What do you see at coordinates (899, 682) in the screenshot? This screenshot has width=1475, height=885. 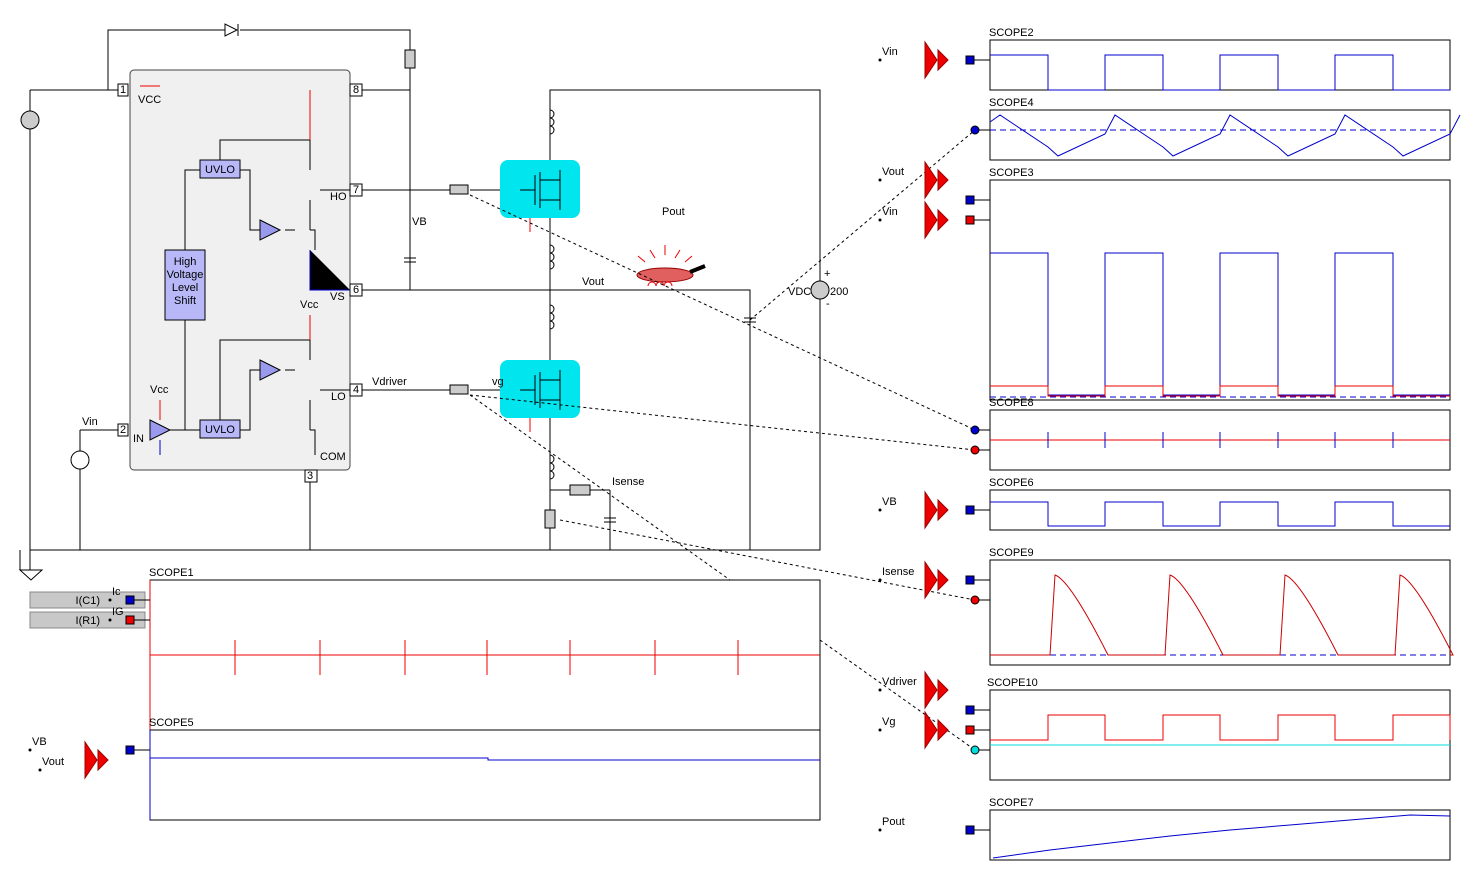 I see `input-label: Vdriver` at bounding box center [899, 682].